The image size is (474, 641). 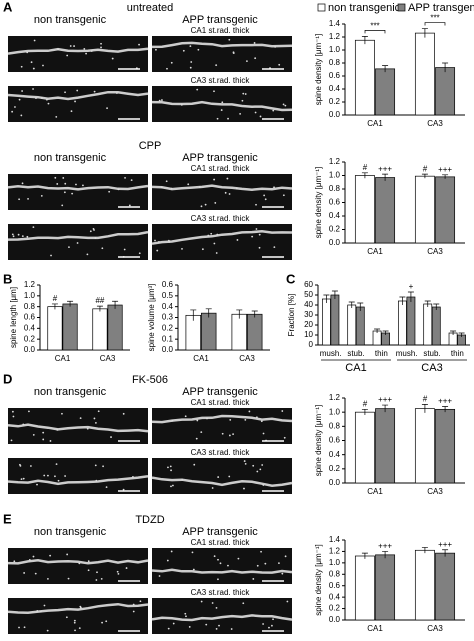 I want to click on legend-label: APP transgenic, so click(x=441, y=8).